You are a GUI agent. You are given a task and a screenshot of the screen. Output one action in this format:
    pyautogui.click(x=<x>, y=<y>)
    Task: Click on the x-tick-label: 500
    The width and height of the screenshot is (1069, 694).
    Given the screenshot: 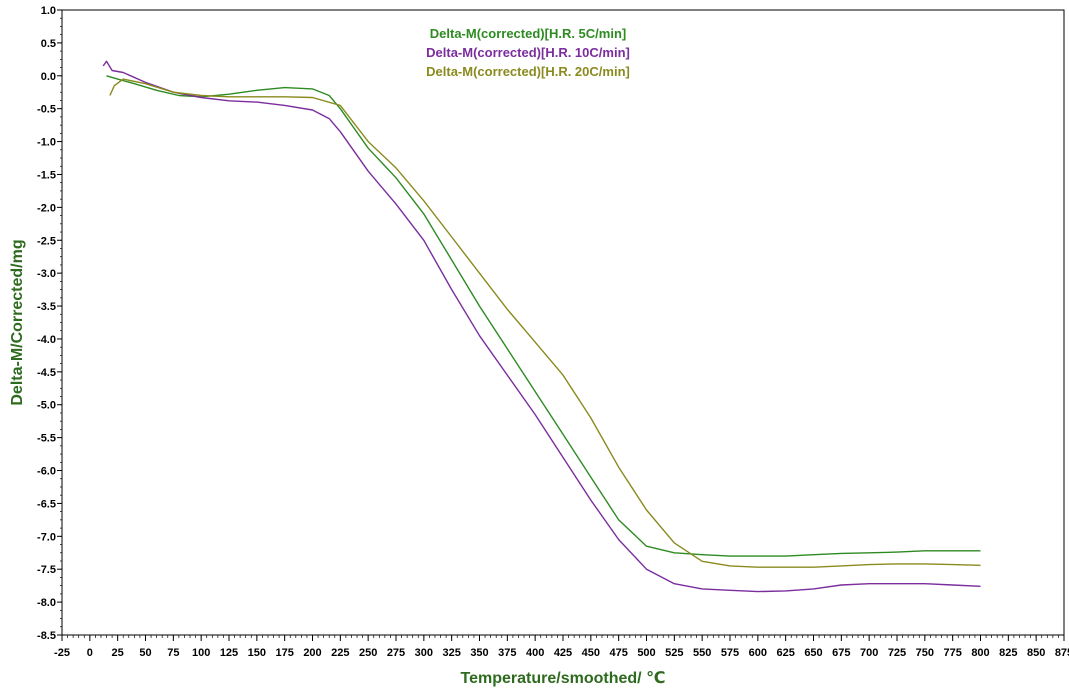 What is the action you would take?
    pyautogui.click(x=646, y=653)
    